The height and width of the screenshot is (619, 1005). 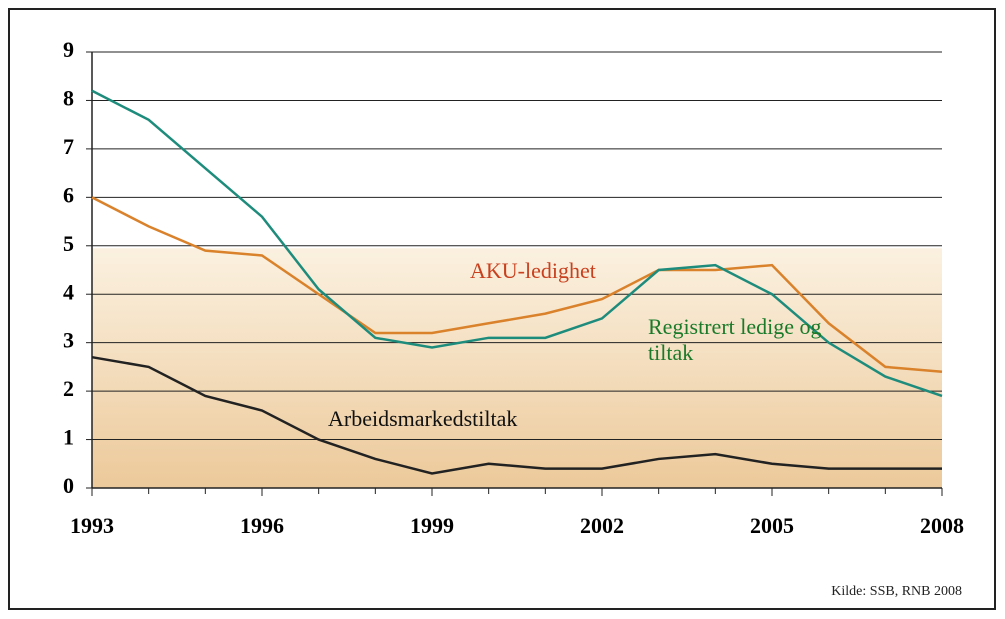 I want to click on y-tick-label: 6, so click(x=68, y=194).